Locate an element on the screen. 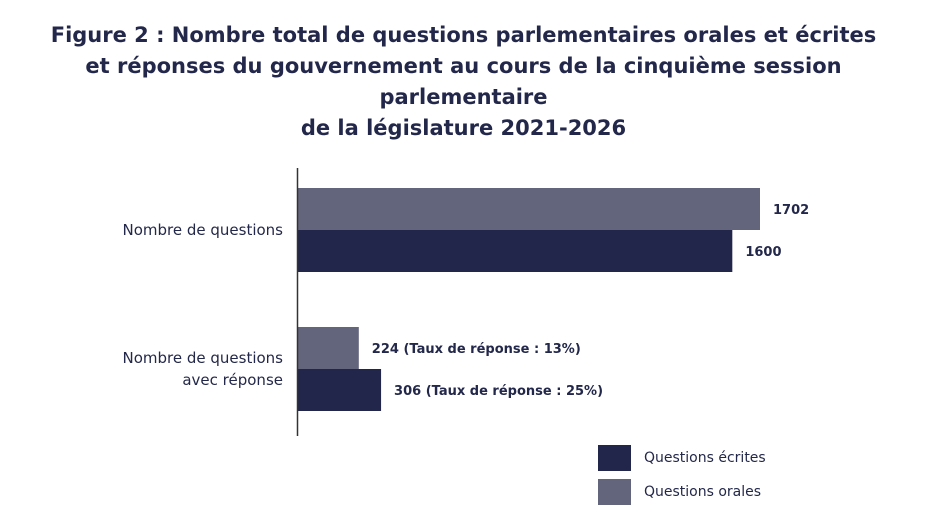  value-label-ecrites-0: 1600 is located at coordinates (763, 252).